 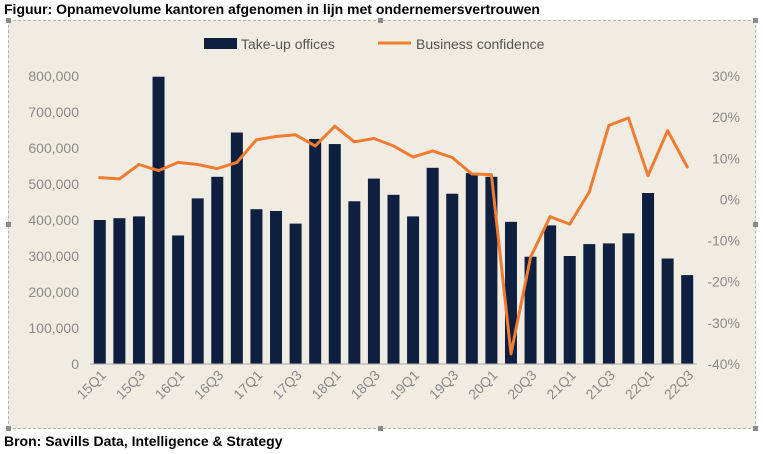 I want to click on x-tick-label: 18Q3, so click(x=366, y=385).